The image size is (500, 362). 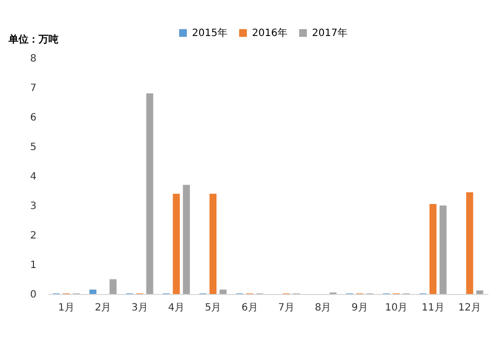 What do you see at coordinates (433, 308) in the screenshot?
I see `x-tick-label: 11月` at bounding box center [433, 308].